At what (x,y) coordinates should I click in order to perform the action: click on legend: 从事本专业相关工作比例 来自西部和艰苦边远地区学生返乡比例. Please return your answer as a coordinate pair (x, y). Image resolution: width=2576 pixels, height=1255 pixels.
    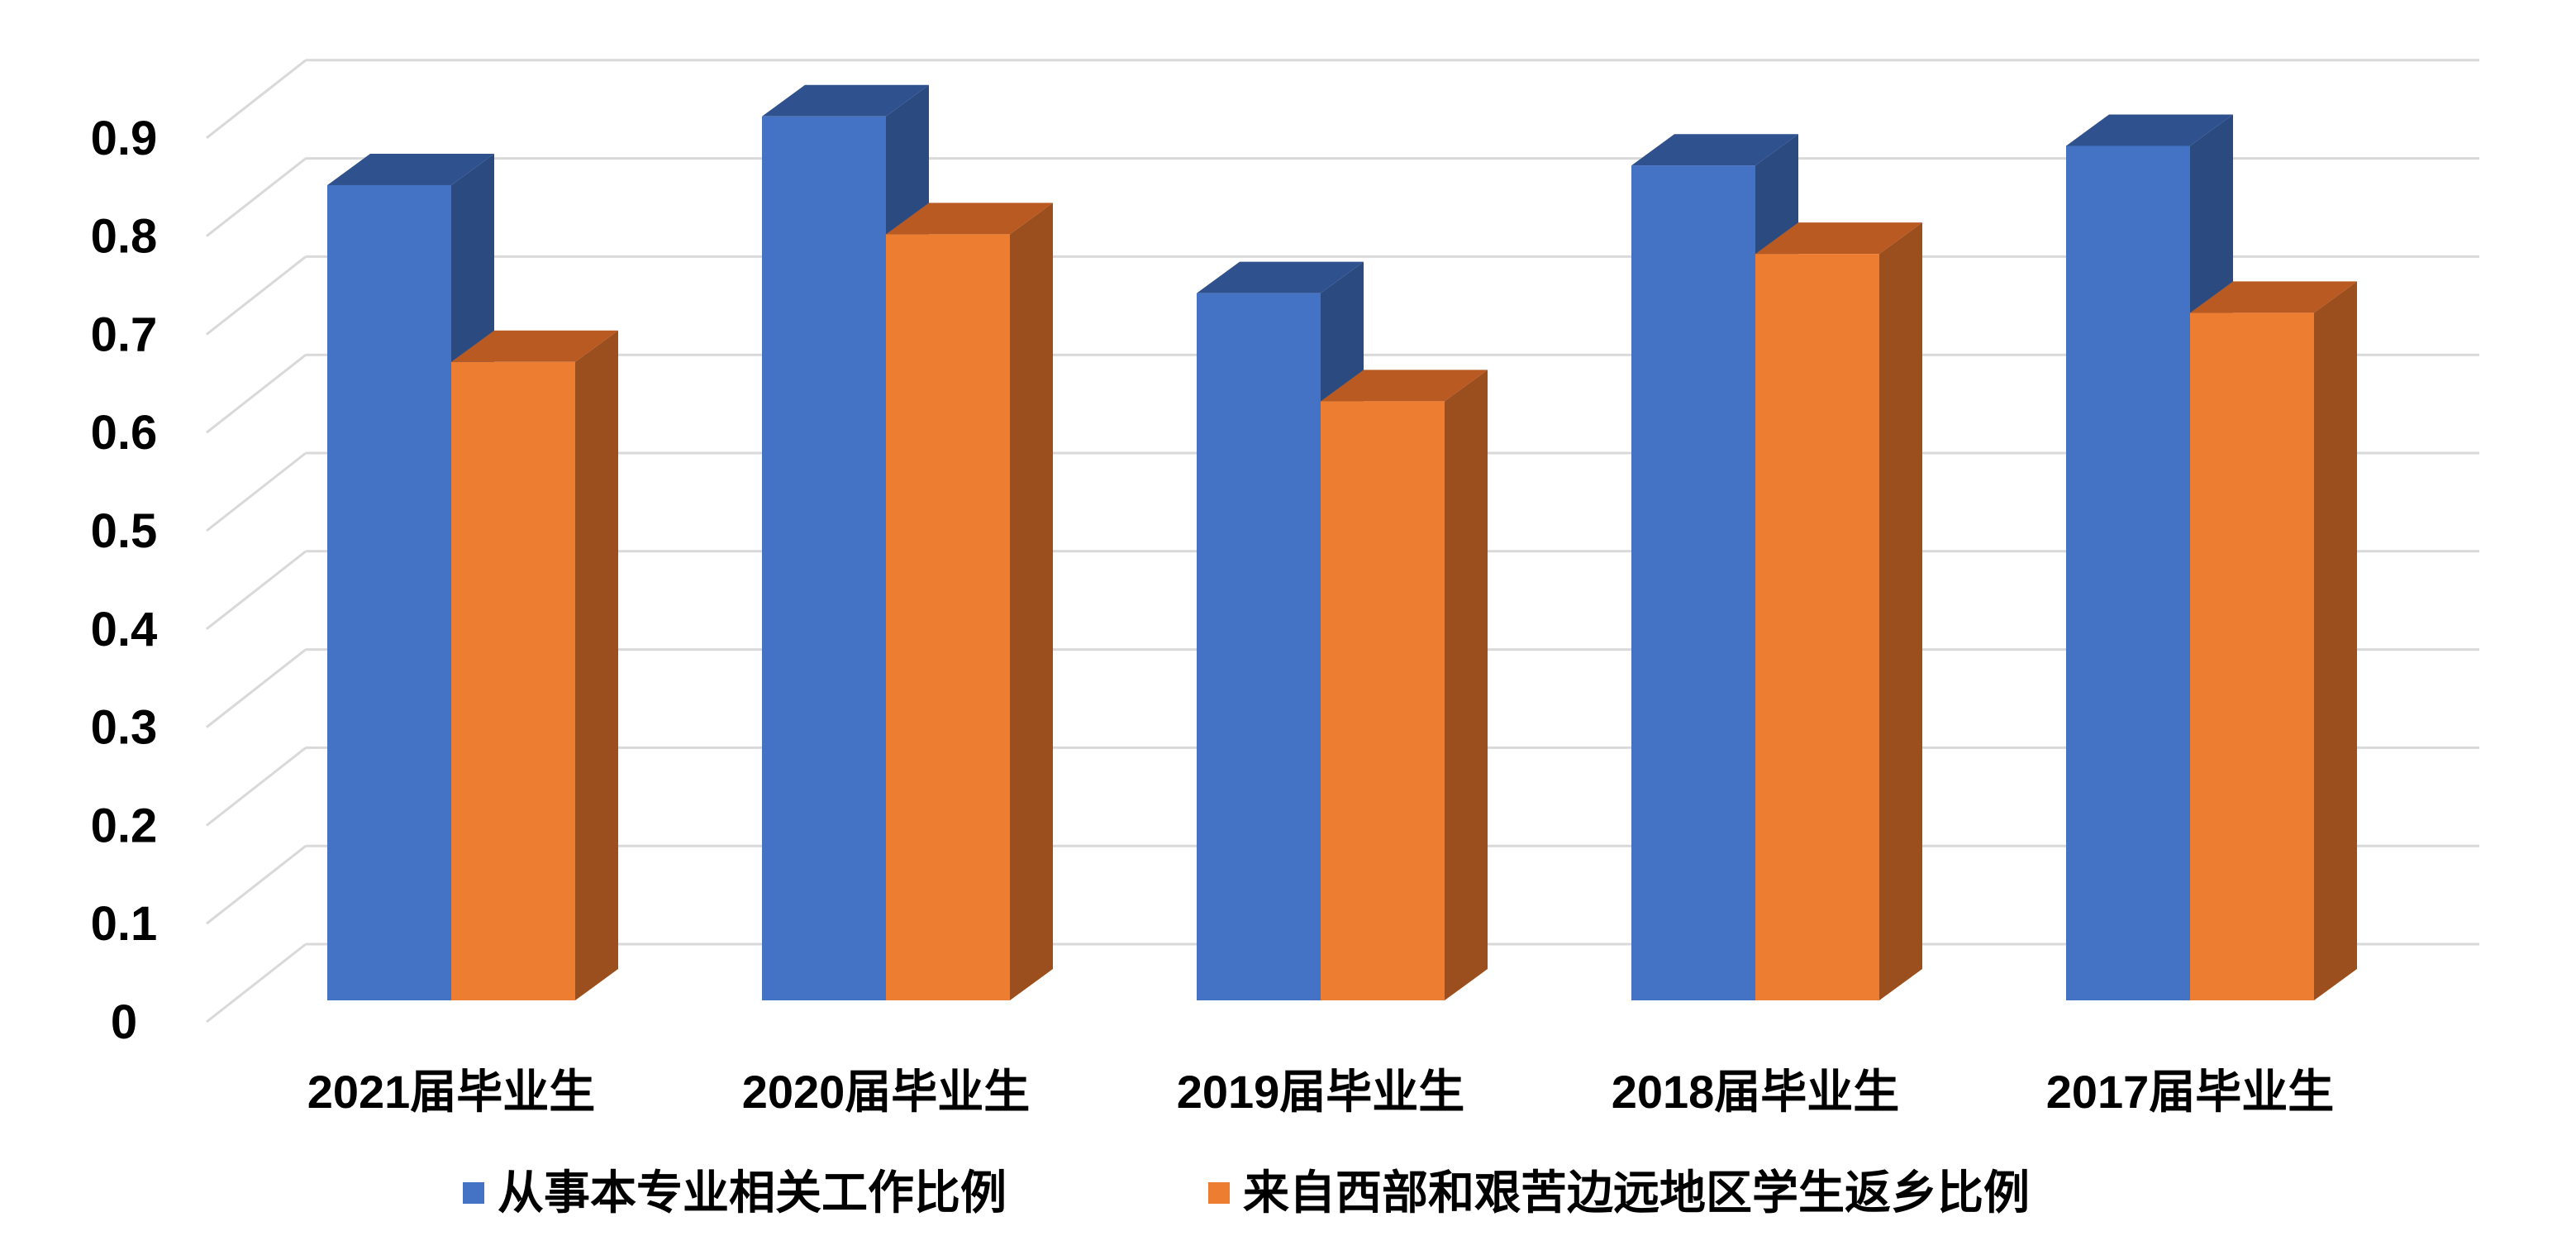
    Looking at the image, I should click on (1247, 1193).